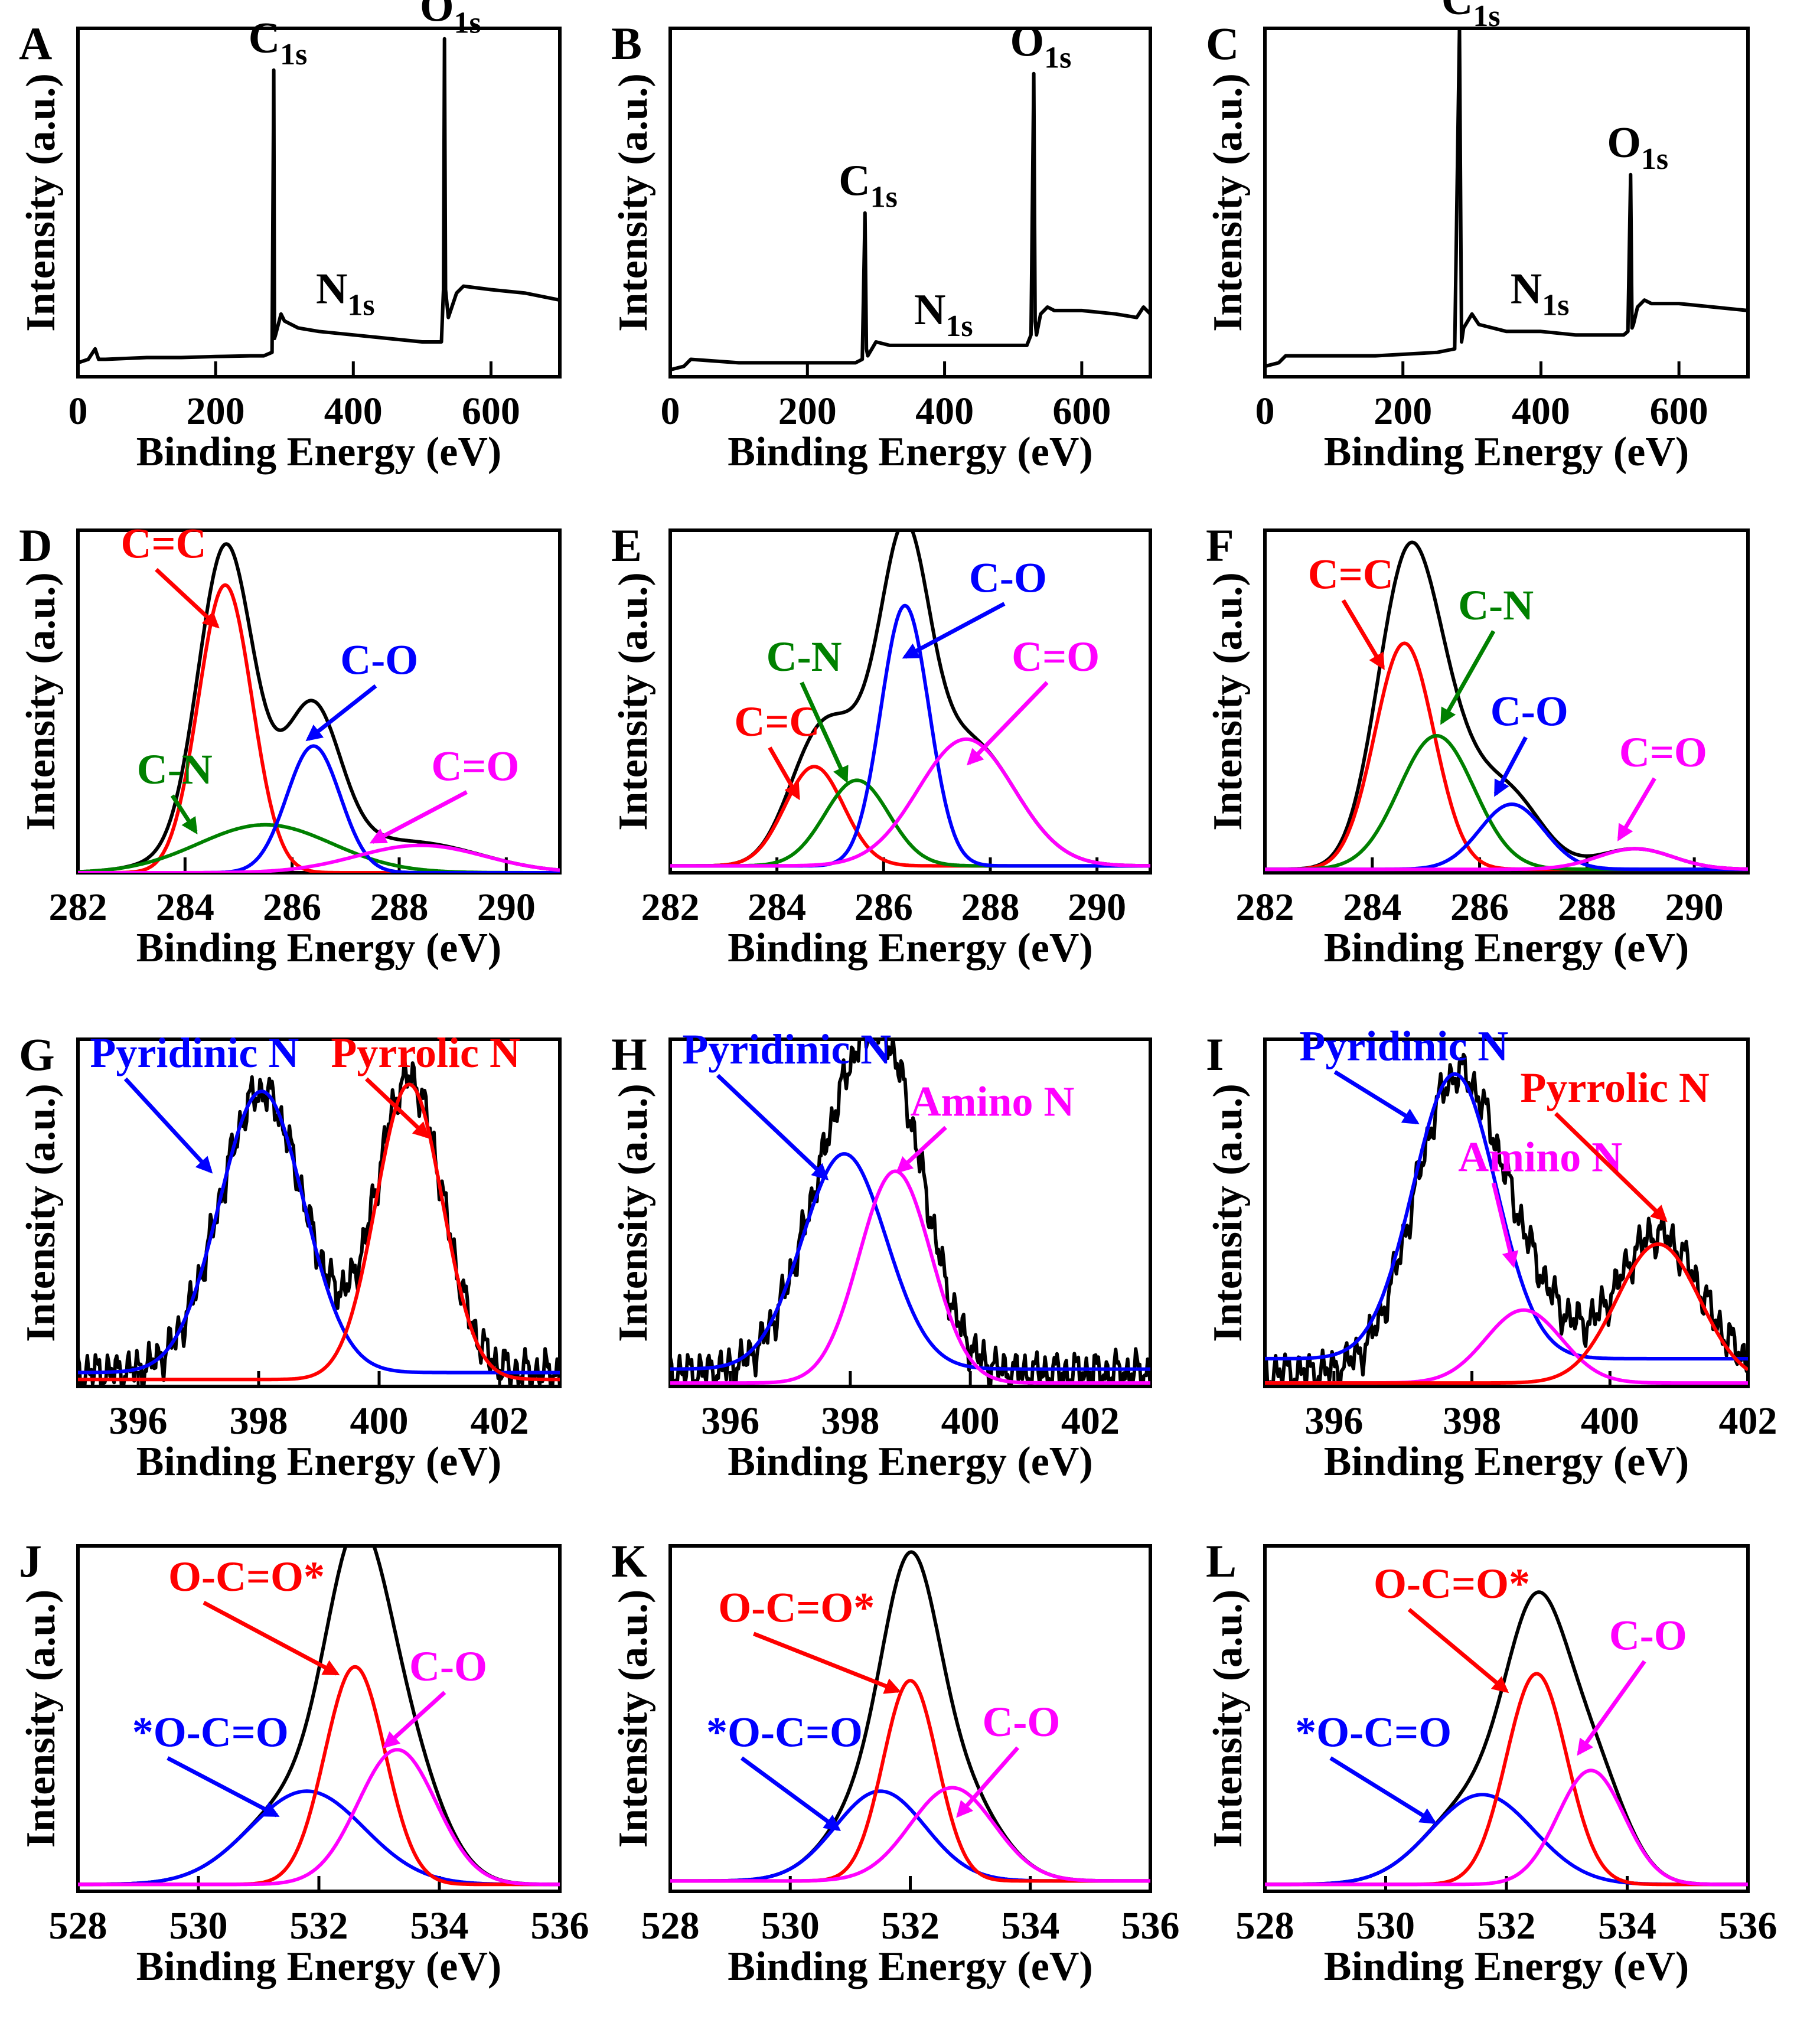 The width and height of the screenshot is (1820, 2036). I want to click on component-label: Pyrrolic N, so click(1615, 1087).